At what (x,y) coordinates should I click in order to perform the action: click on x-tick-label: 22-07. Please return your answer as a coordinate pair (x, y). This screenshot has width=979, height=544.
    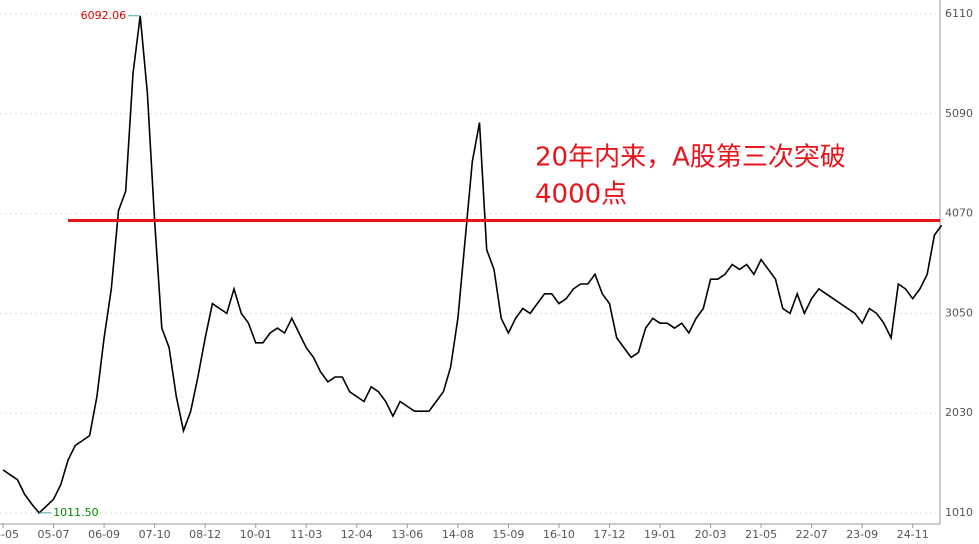
    Looking at the image, I should click on (812, 534).